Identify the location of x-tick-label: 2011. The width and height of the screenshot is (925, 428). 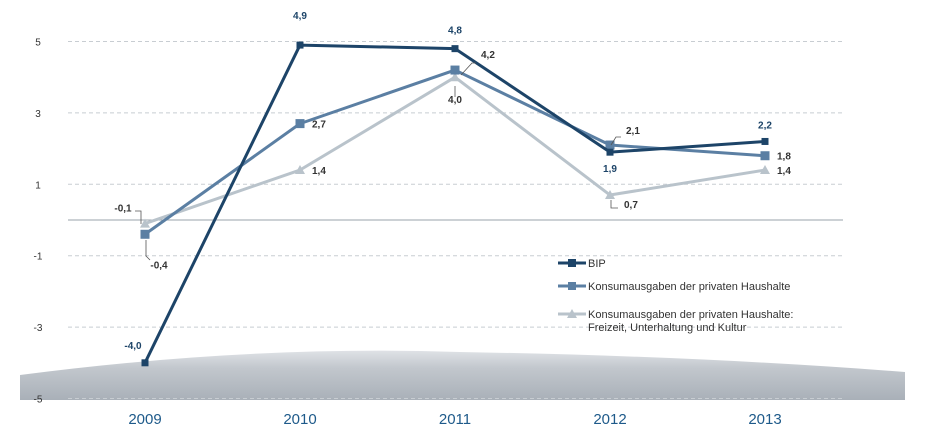
(455, 419).